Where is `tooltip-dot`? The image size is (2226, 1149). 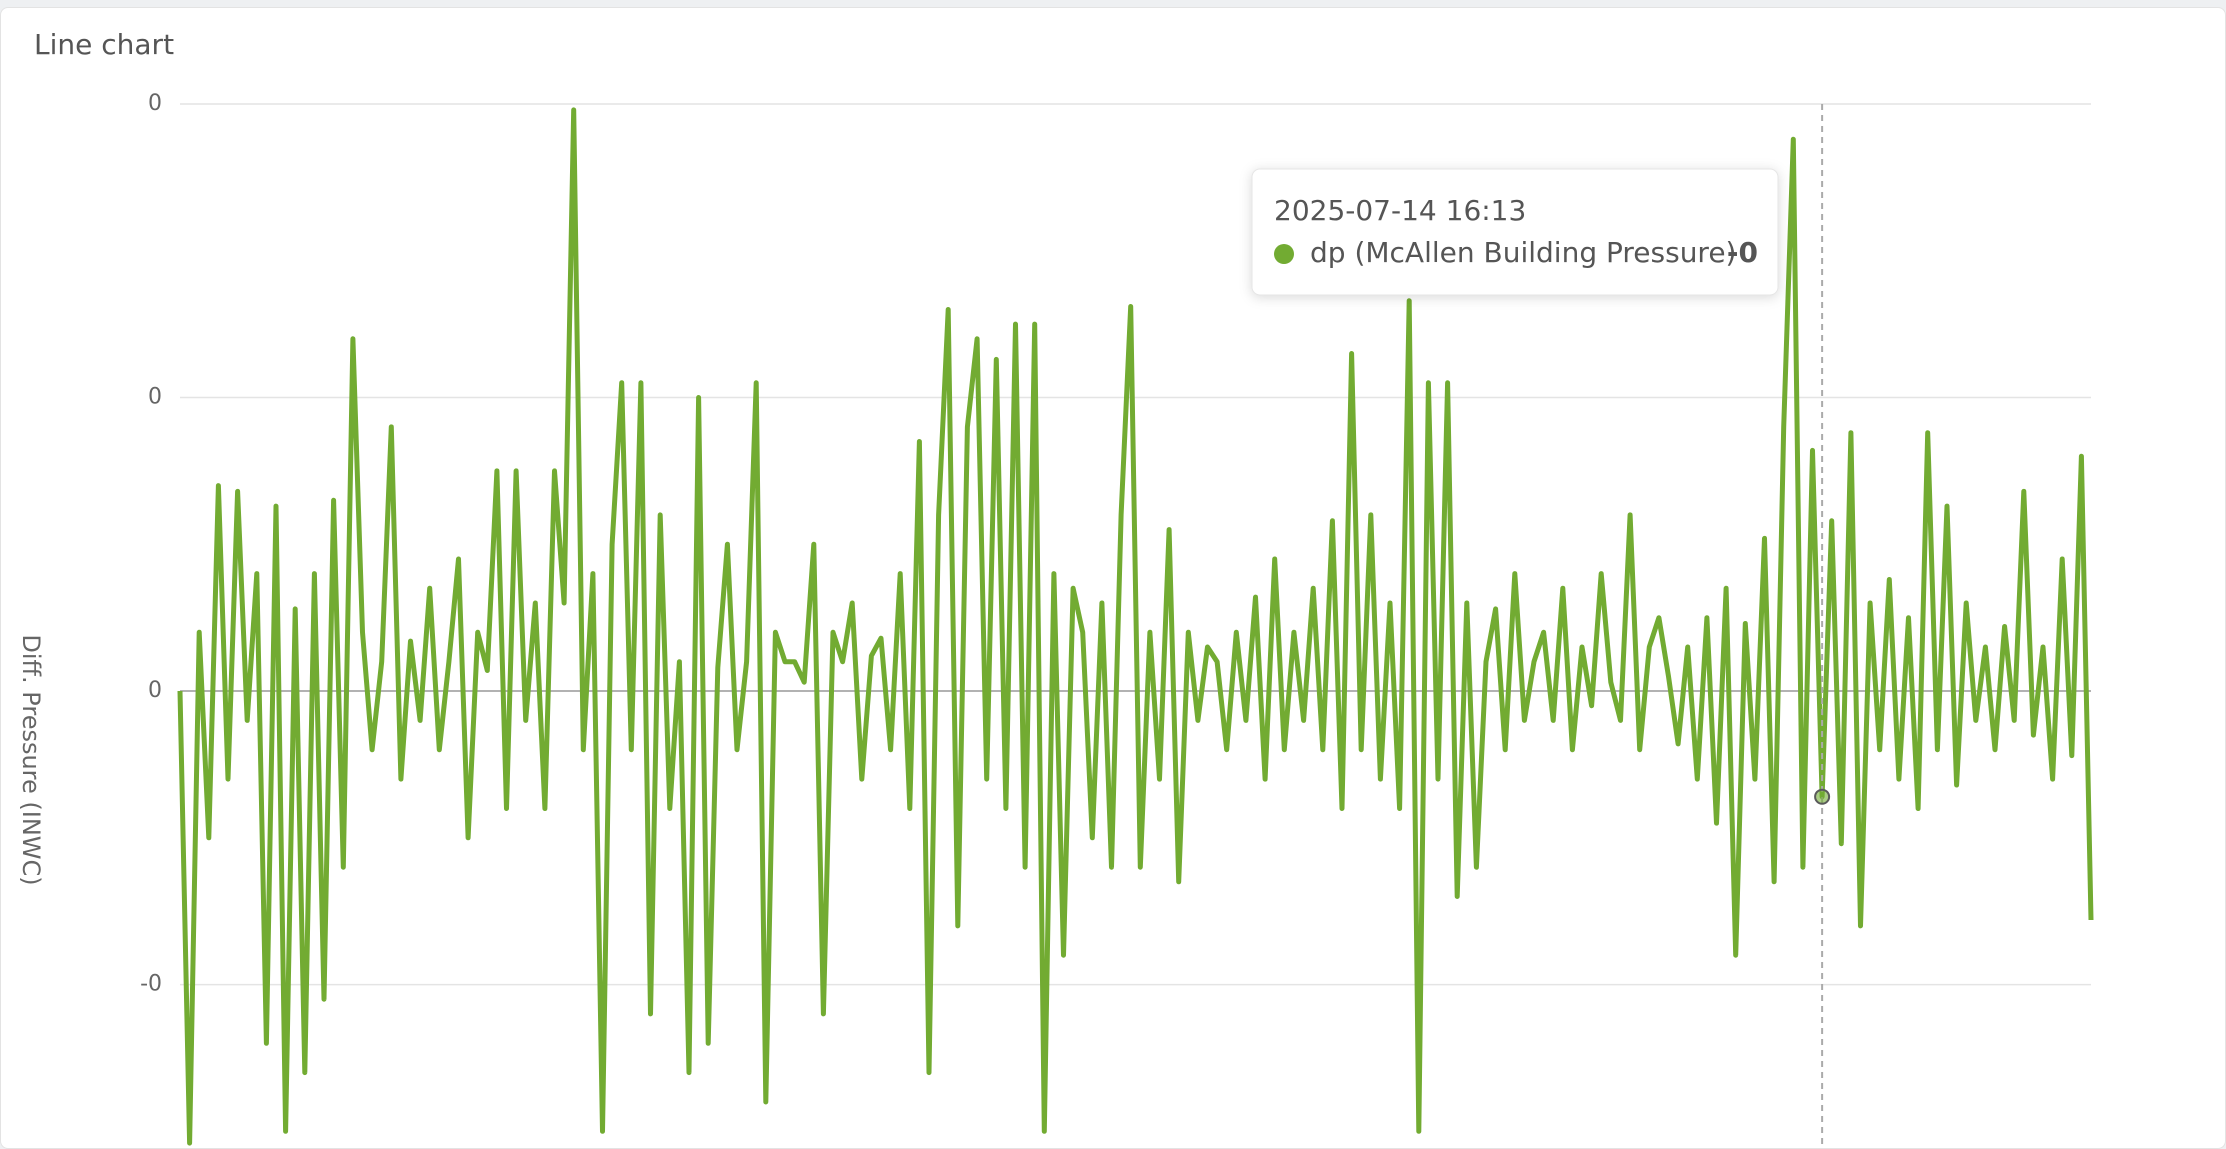 tooltip-dot is located at coordinates (1284, 254).